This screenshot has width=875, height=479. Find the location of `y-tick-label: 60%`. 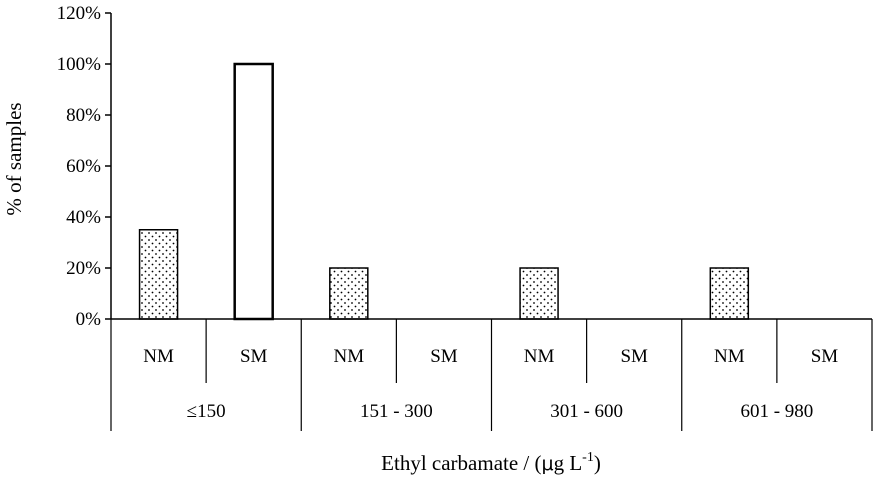

y-tick-label: 60% is located at coordinates (83, 166).